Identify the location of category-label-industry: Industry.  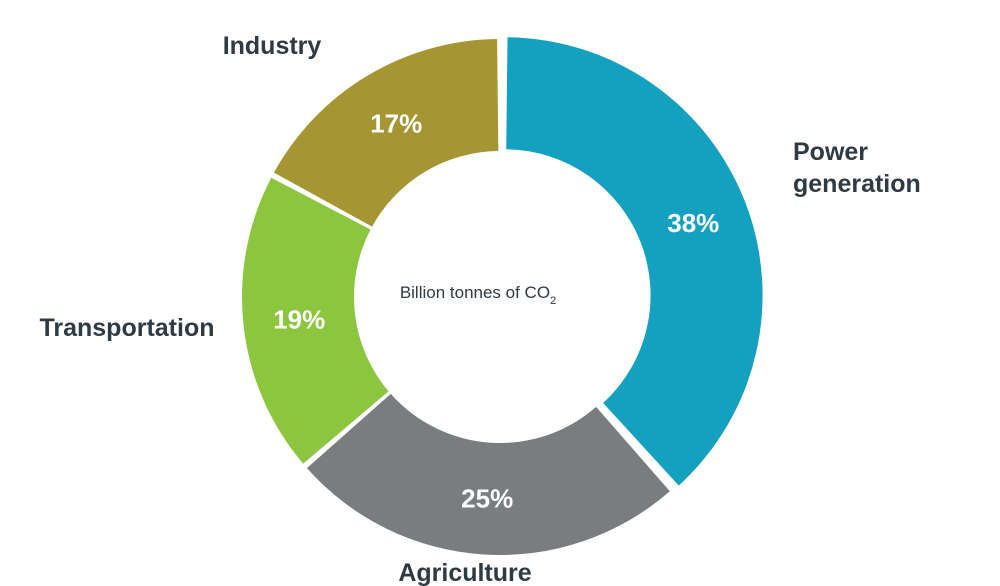
(272, 46).